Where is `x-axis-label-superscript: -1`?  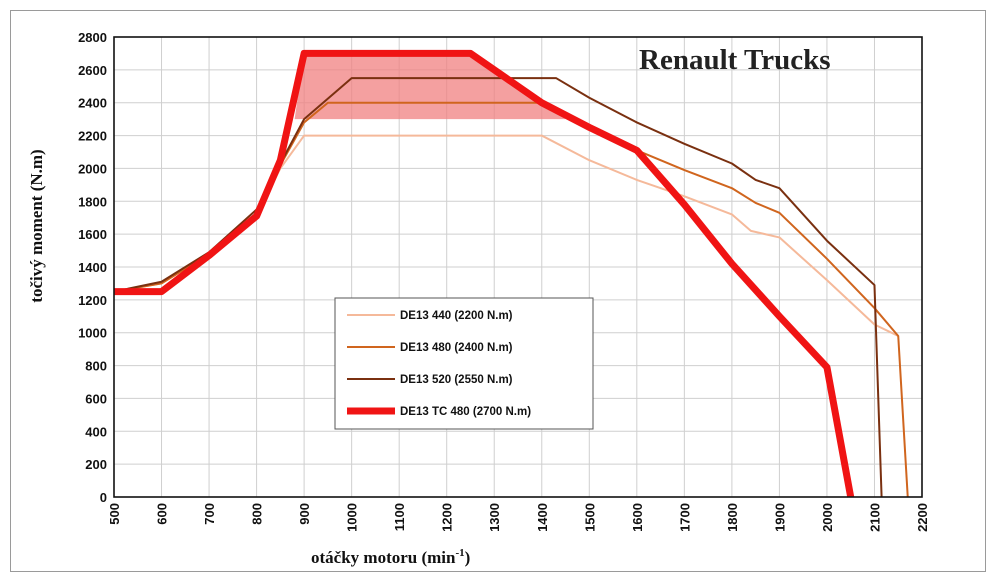
x-axis-label-superscript: -1 is located at coordinates (459, 553).